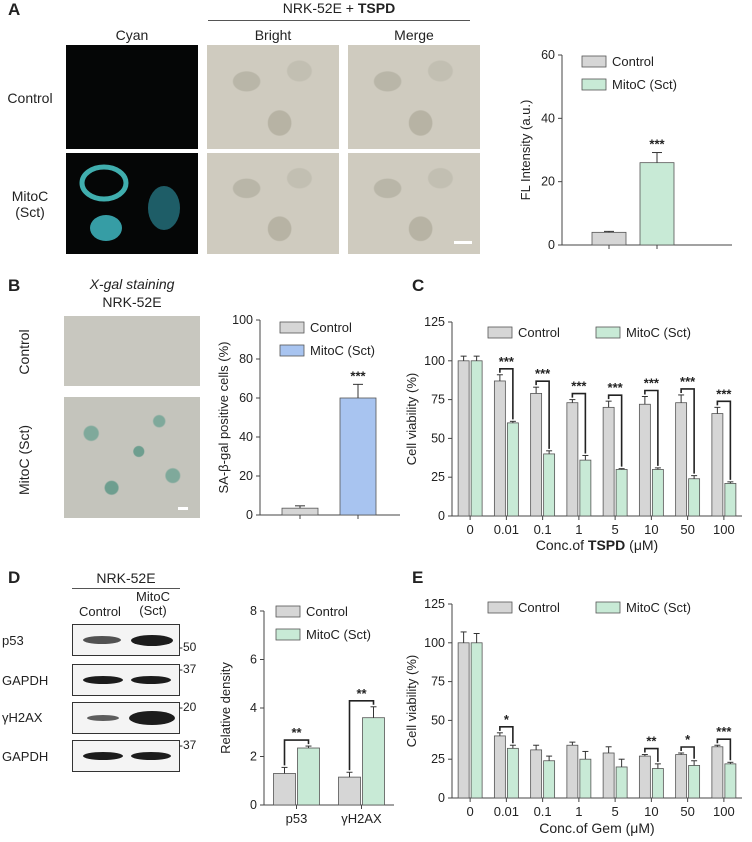 The image size is (752, 842). Describe the element at coordinates (687, 529) in the screenshot. I see `x-tick-label: 50` at that location.